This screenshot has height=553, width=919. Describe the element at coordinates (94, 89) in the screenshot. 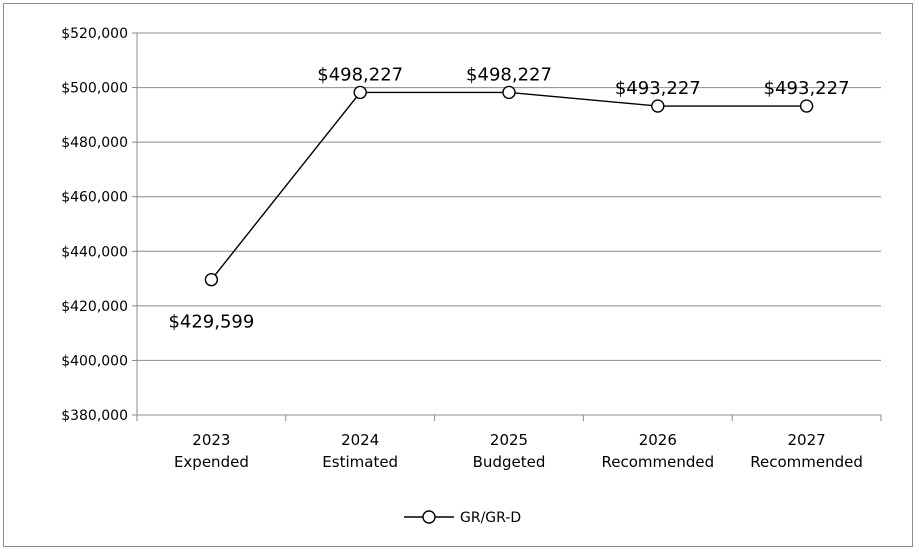

I see `y-tick-label: $500,000` at that location.